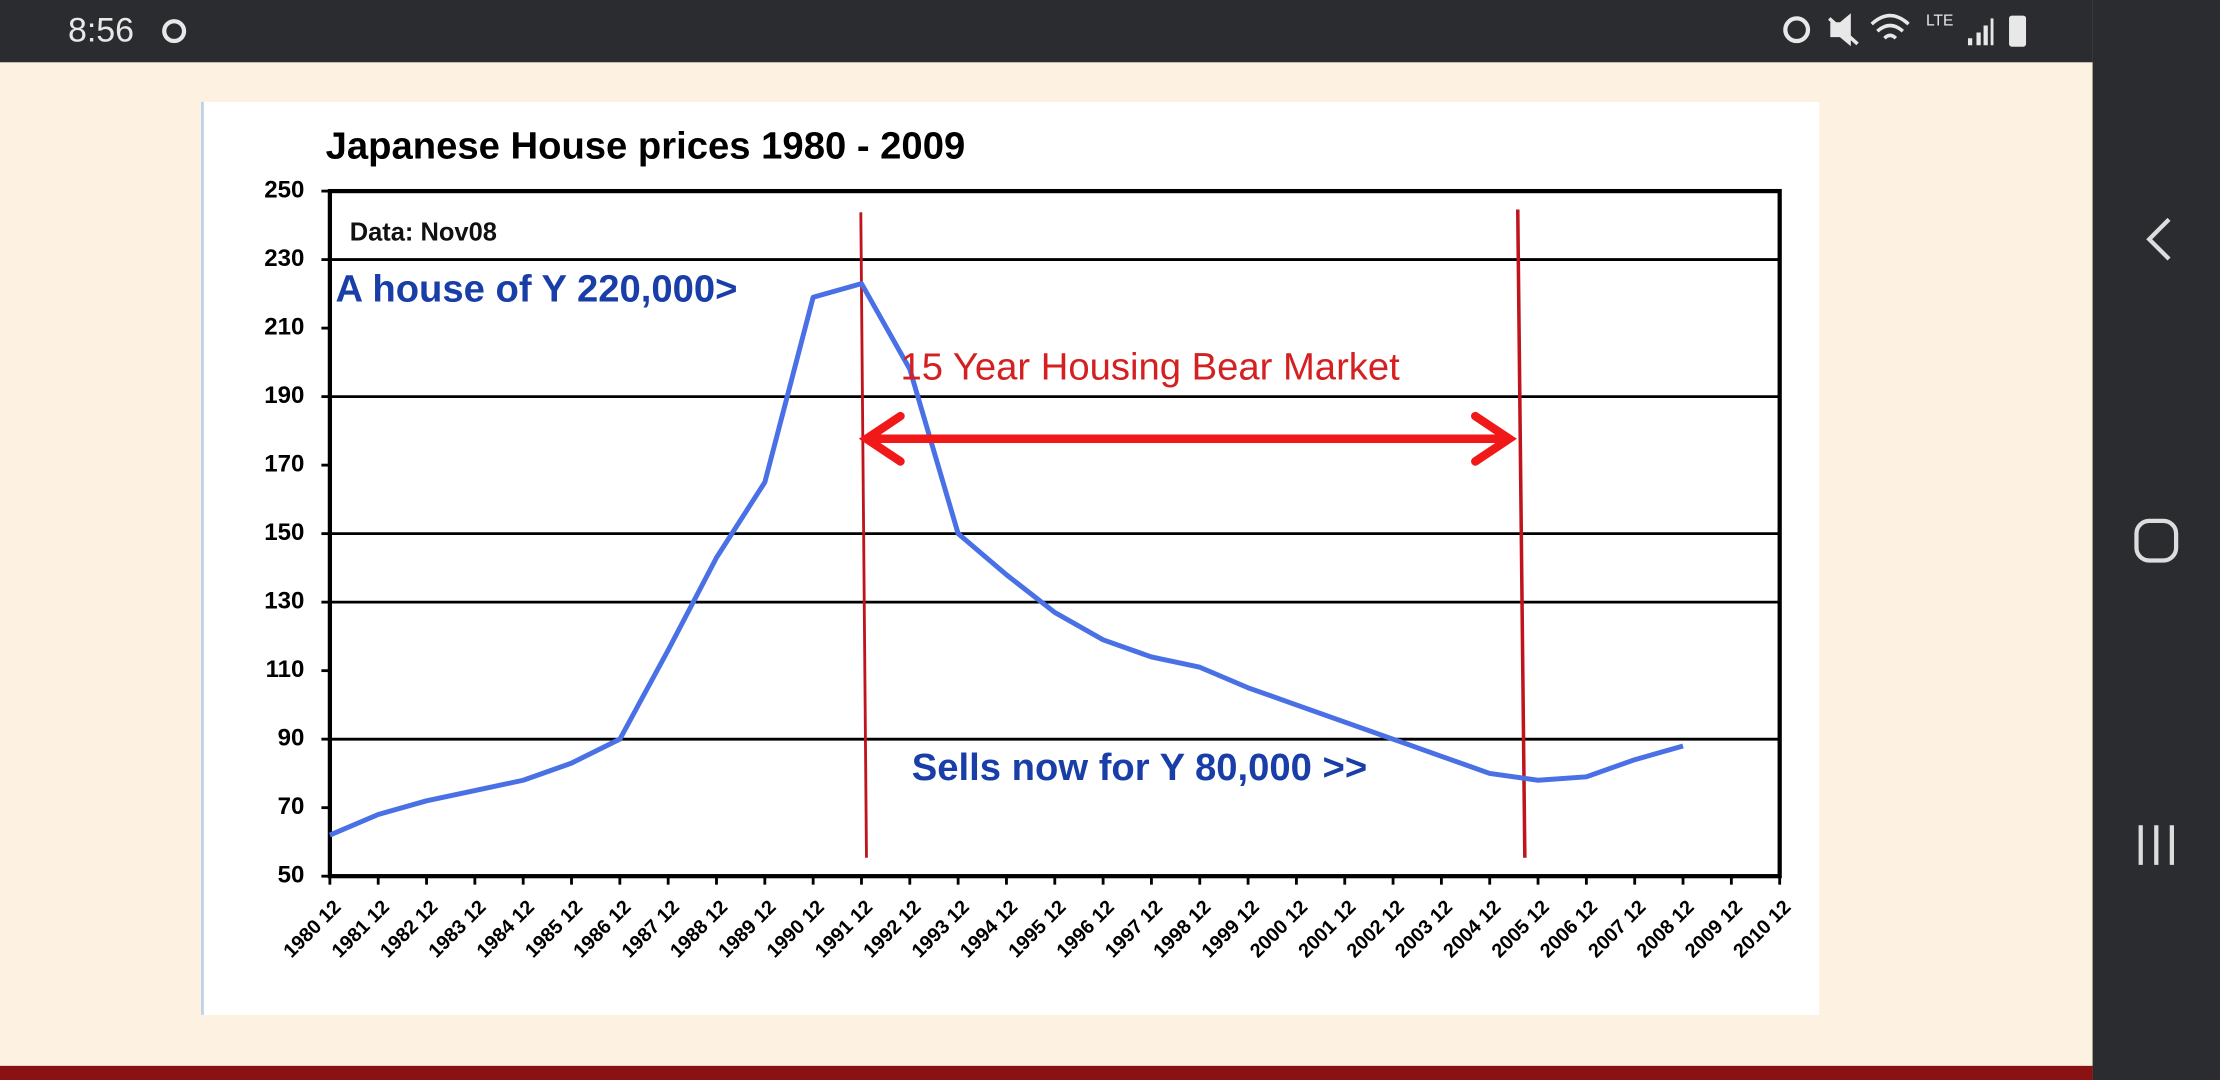  I want to click on mute-icon, so click(1843, 30).